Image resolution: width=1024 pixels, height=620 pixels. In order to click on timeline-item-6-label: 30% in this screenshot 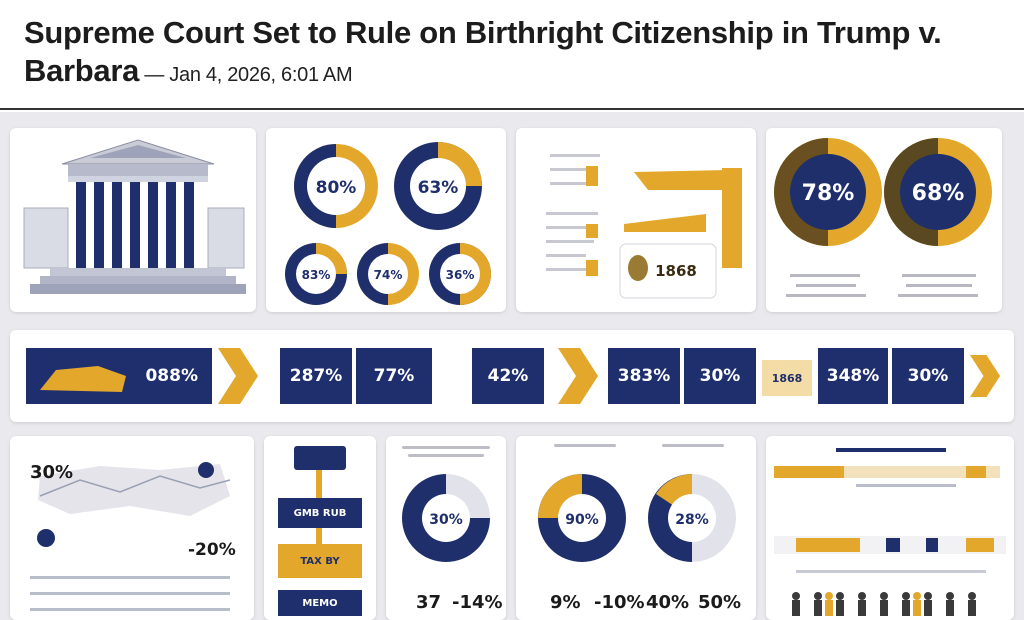, I will do `click(720, 376)`.